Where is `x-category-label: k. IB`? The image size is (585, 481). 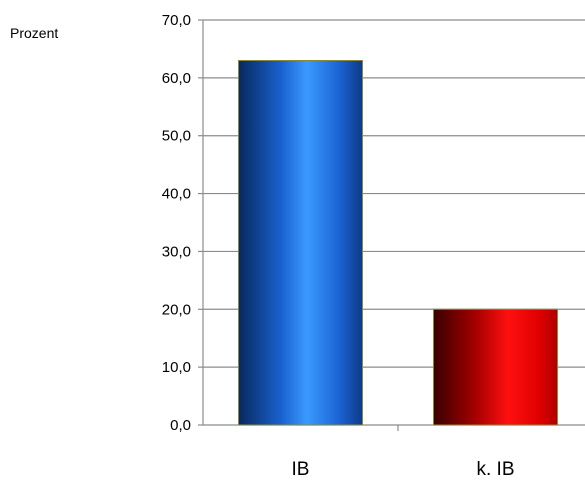 x-category-label: k. IB is located at coordinates (495, 469).